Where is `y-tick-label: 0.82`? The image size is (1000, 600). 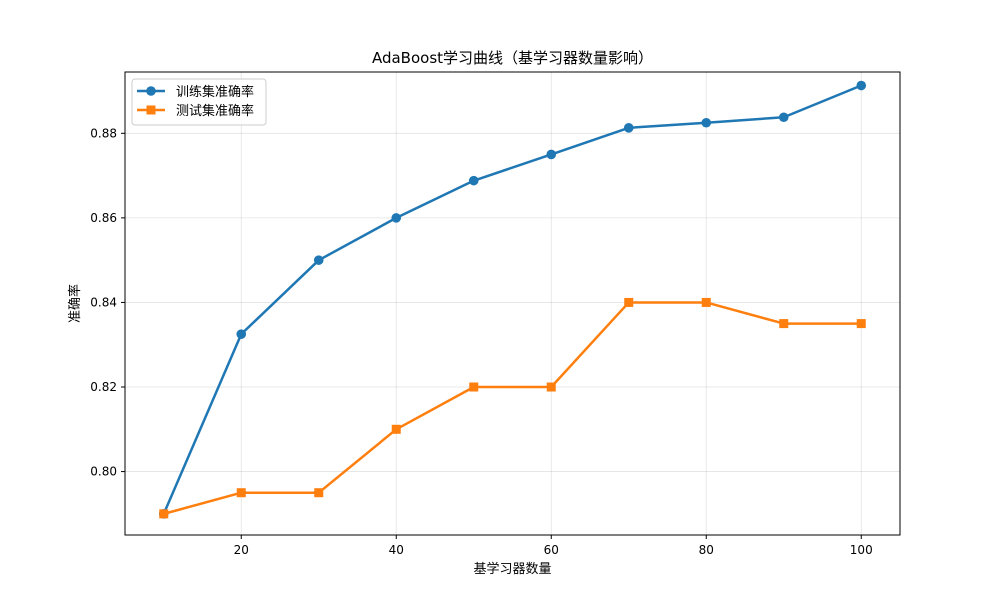
y-tick-label: 0.82 is located at coordinates (103, 387).